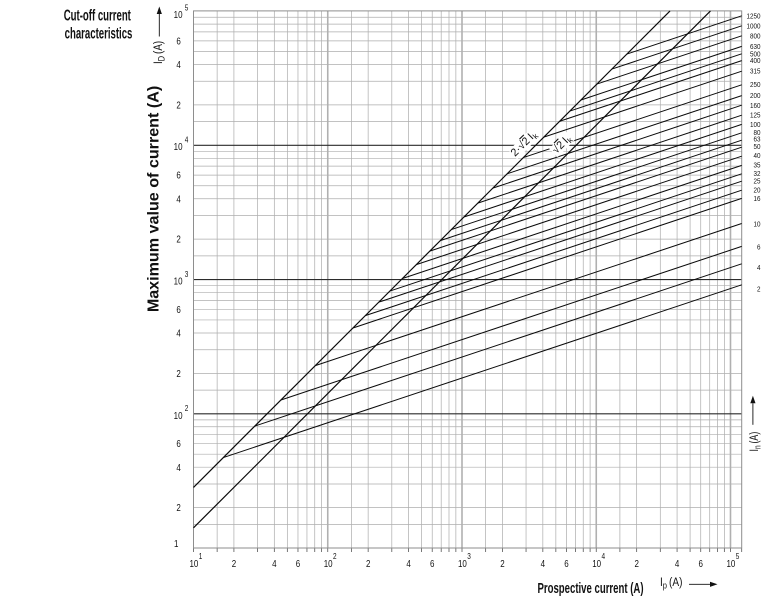 The width and height of the screenshot is (762, 600). I want to click on svg-text: 16, so click(757, 200).